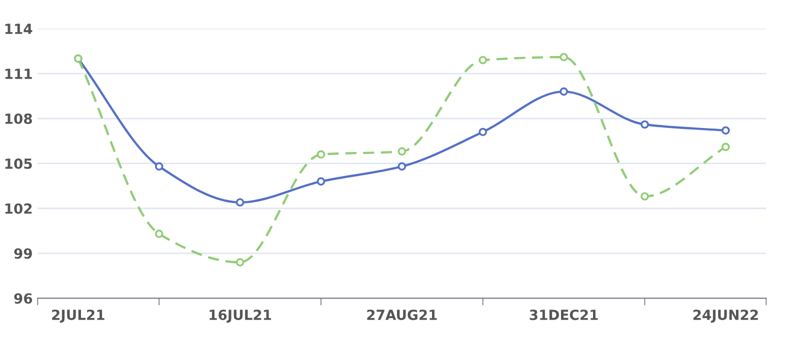  What do you see at coordinates (23, 298) in the screenshot?
I see `y-tick-label: 96` at bounding box center [23, 298].